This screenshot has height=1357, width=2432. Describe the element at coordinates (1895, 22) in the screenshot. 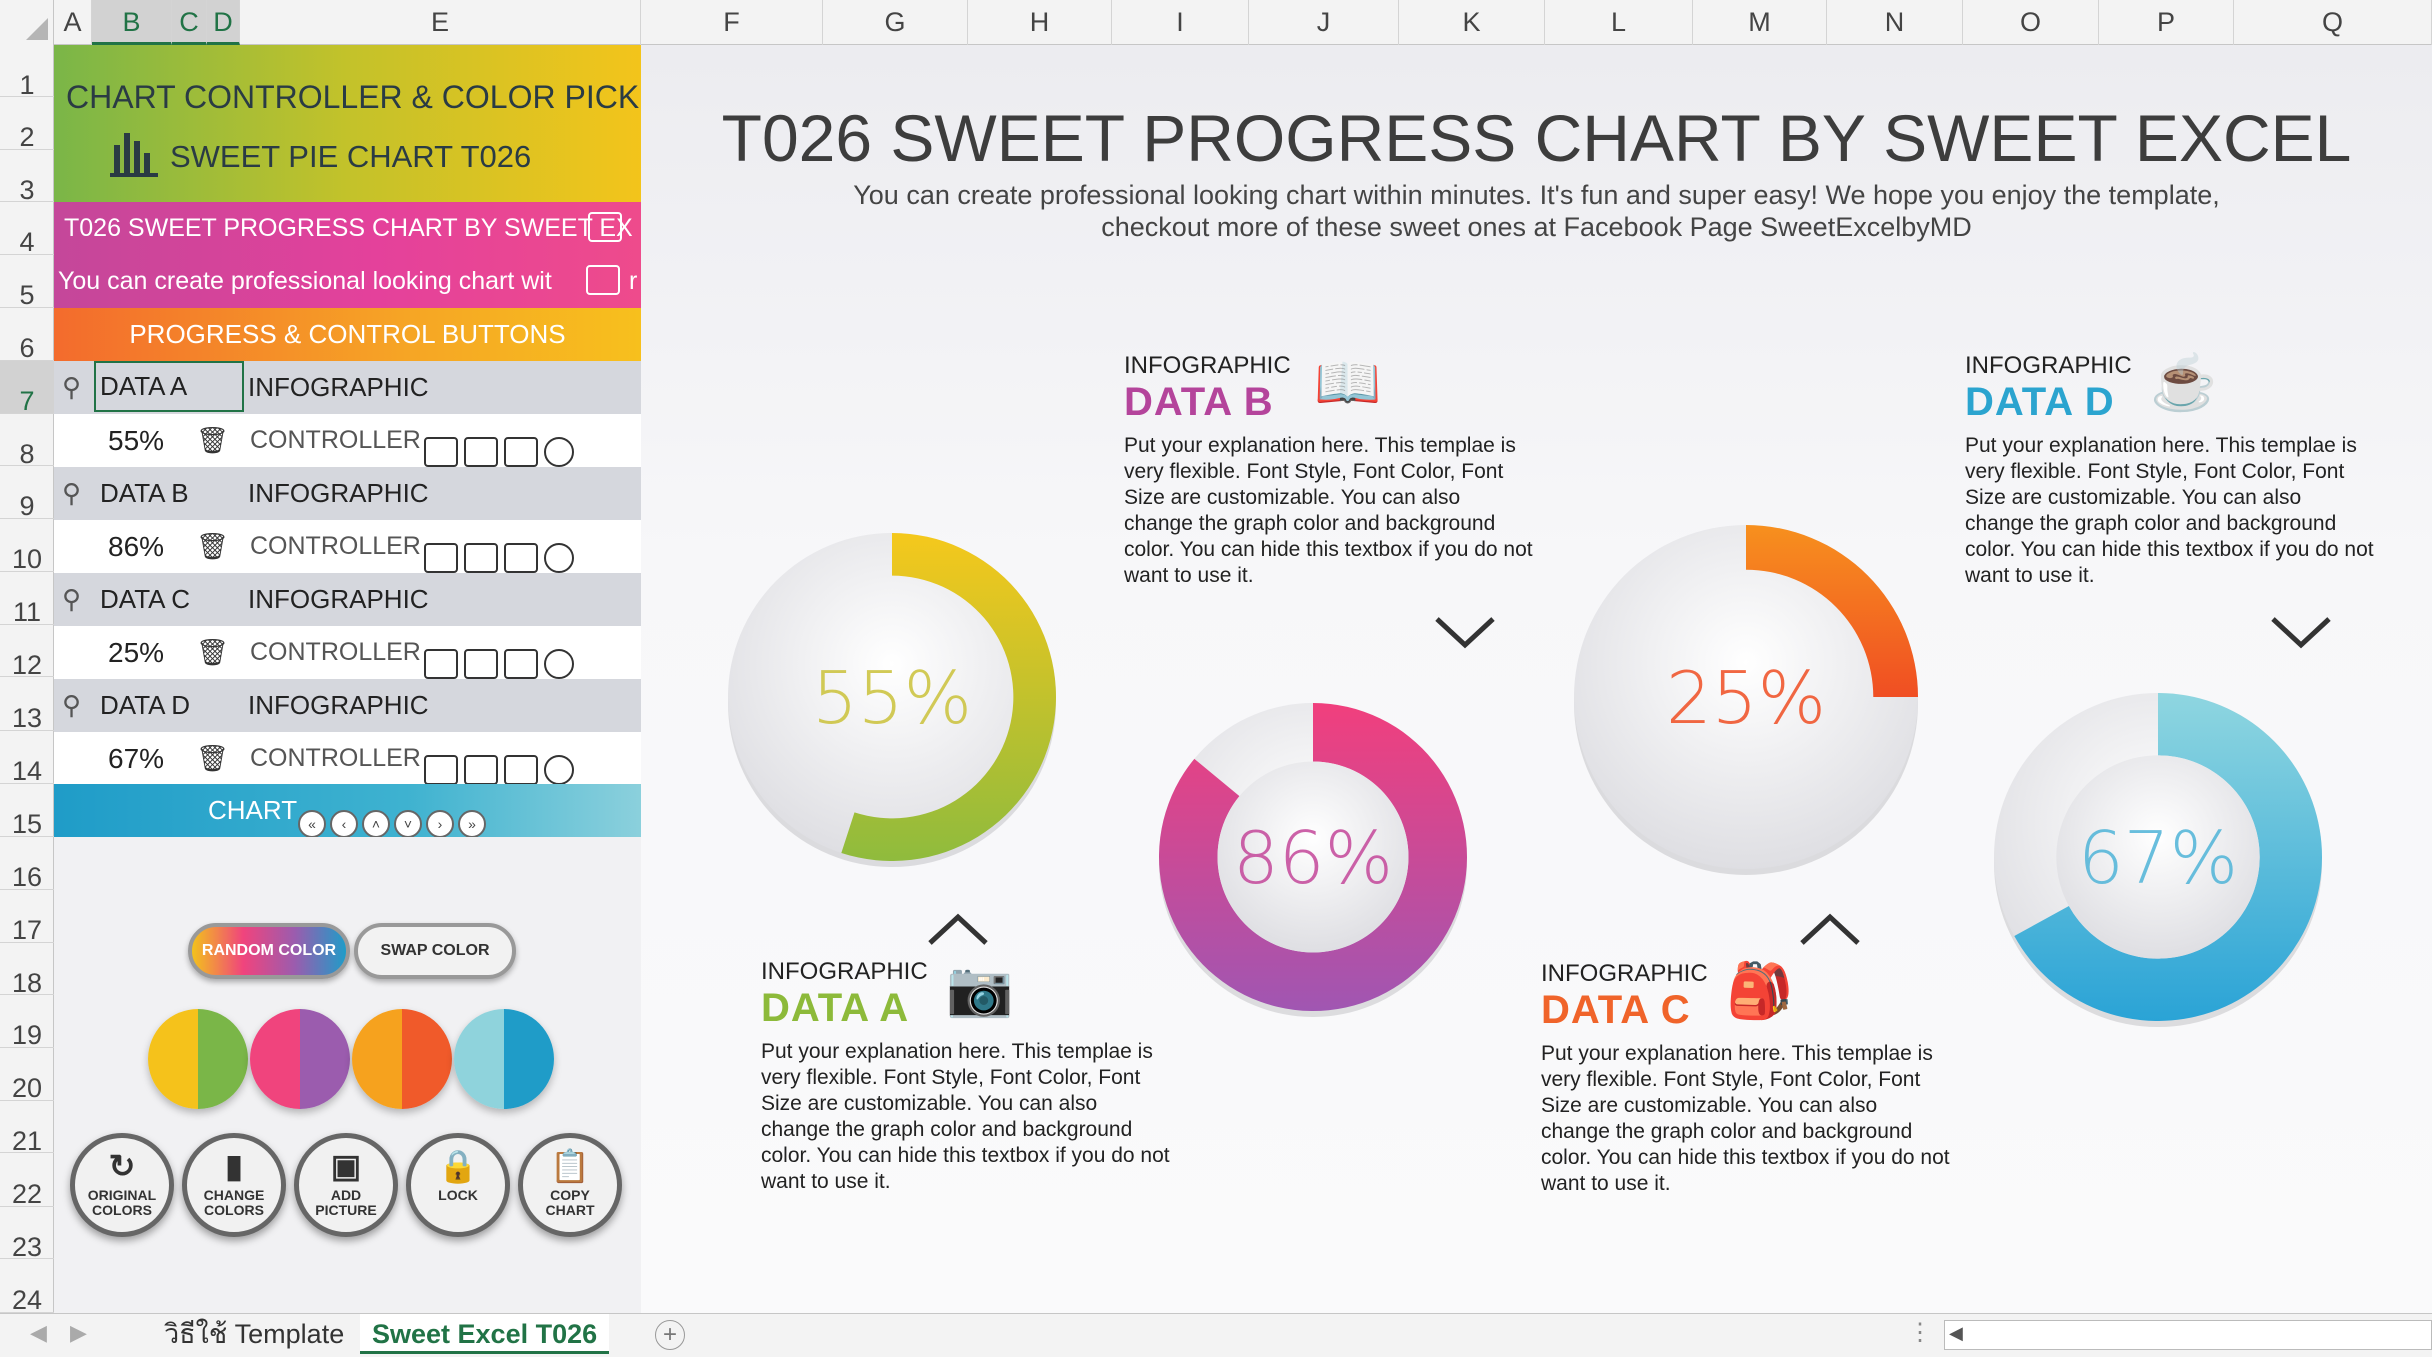

I see `column-header-n: N` at that location.